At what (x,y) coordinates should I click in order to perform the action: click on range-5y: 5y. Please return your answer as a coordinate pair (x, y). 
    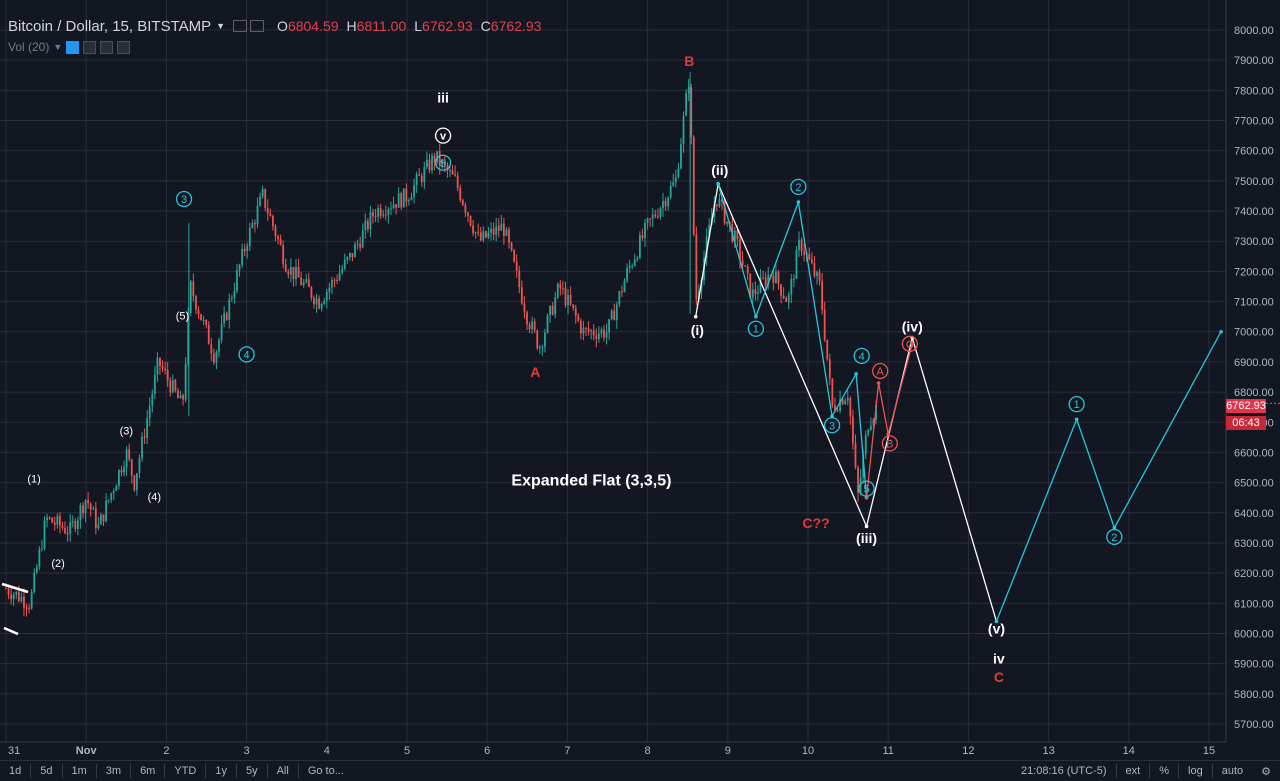
    Looking at the image, I should click on (251, 771).